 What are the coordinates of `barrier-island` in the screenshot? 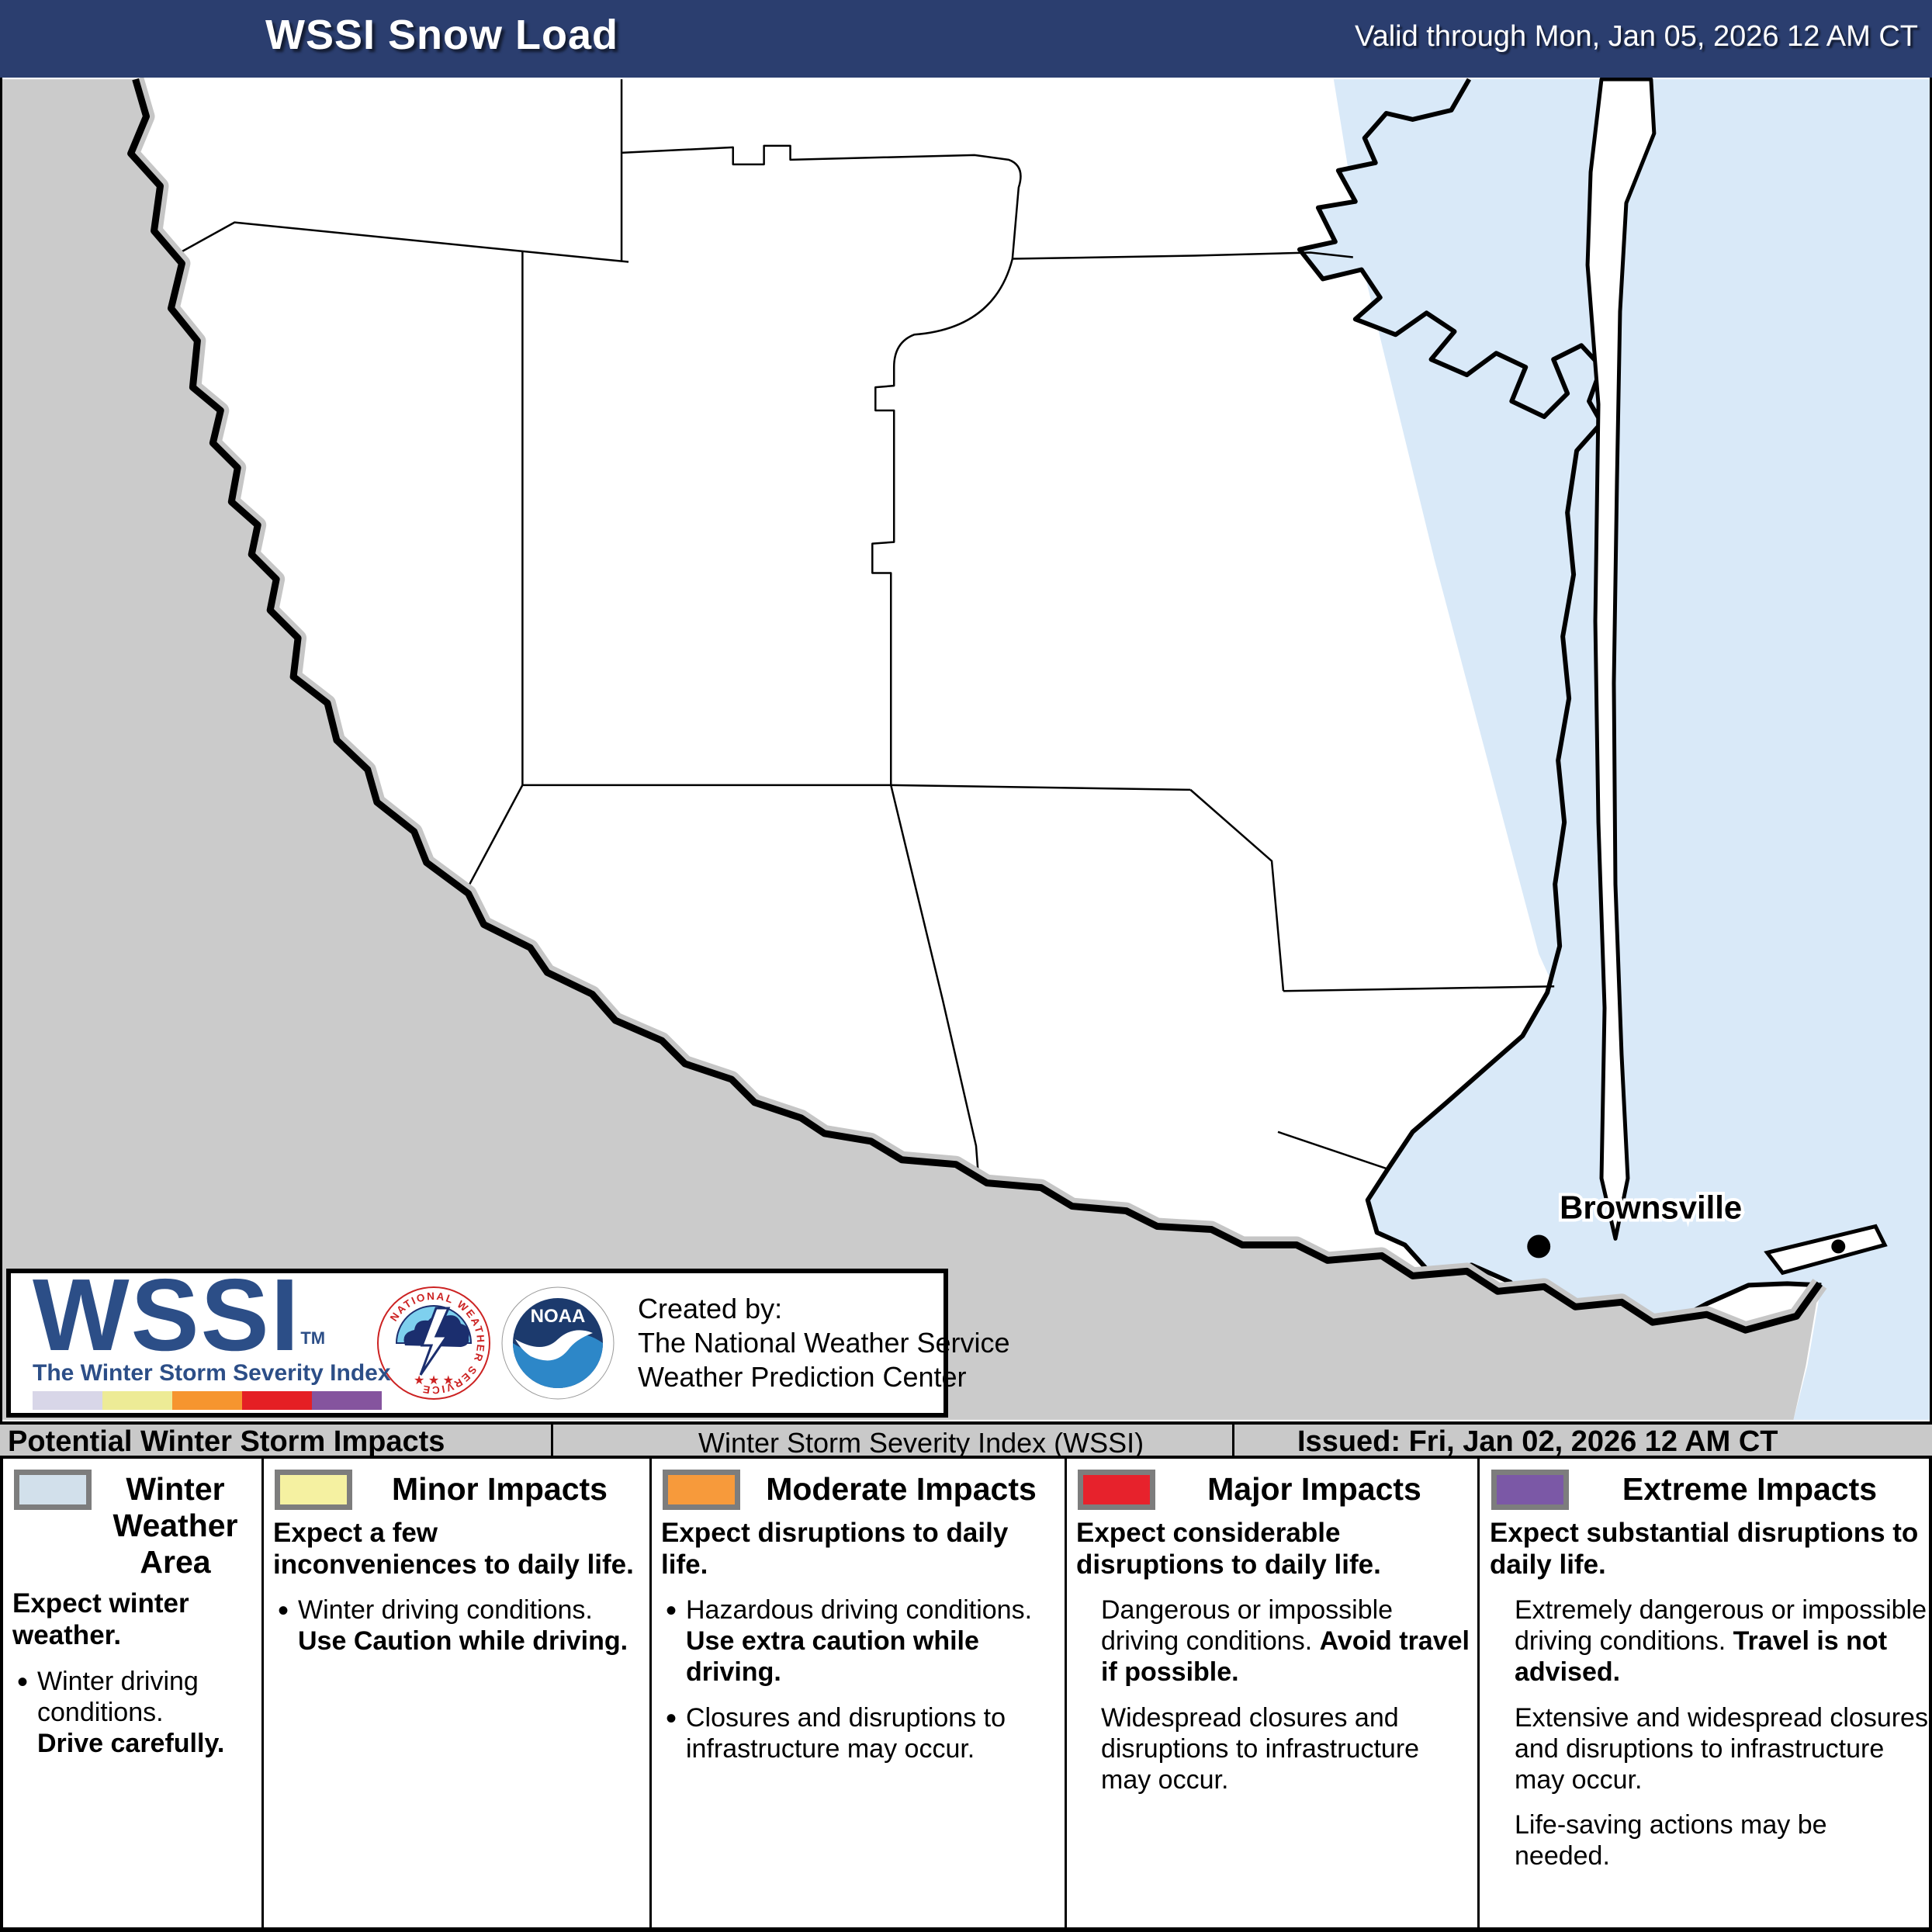 It's located at (1621, 659).